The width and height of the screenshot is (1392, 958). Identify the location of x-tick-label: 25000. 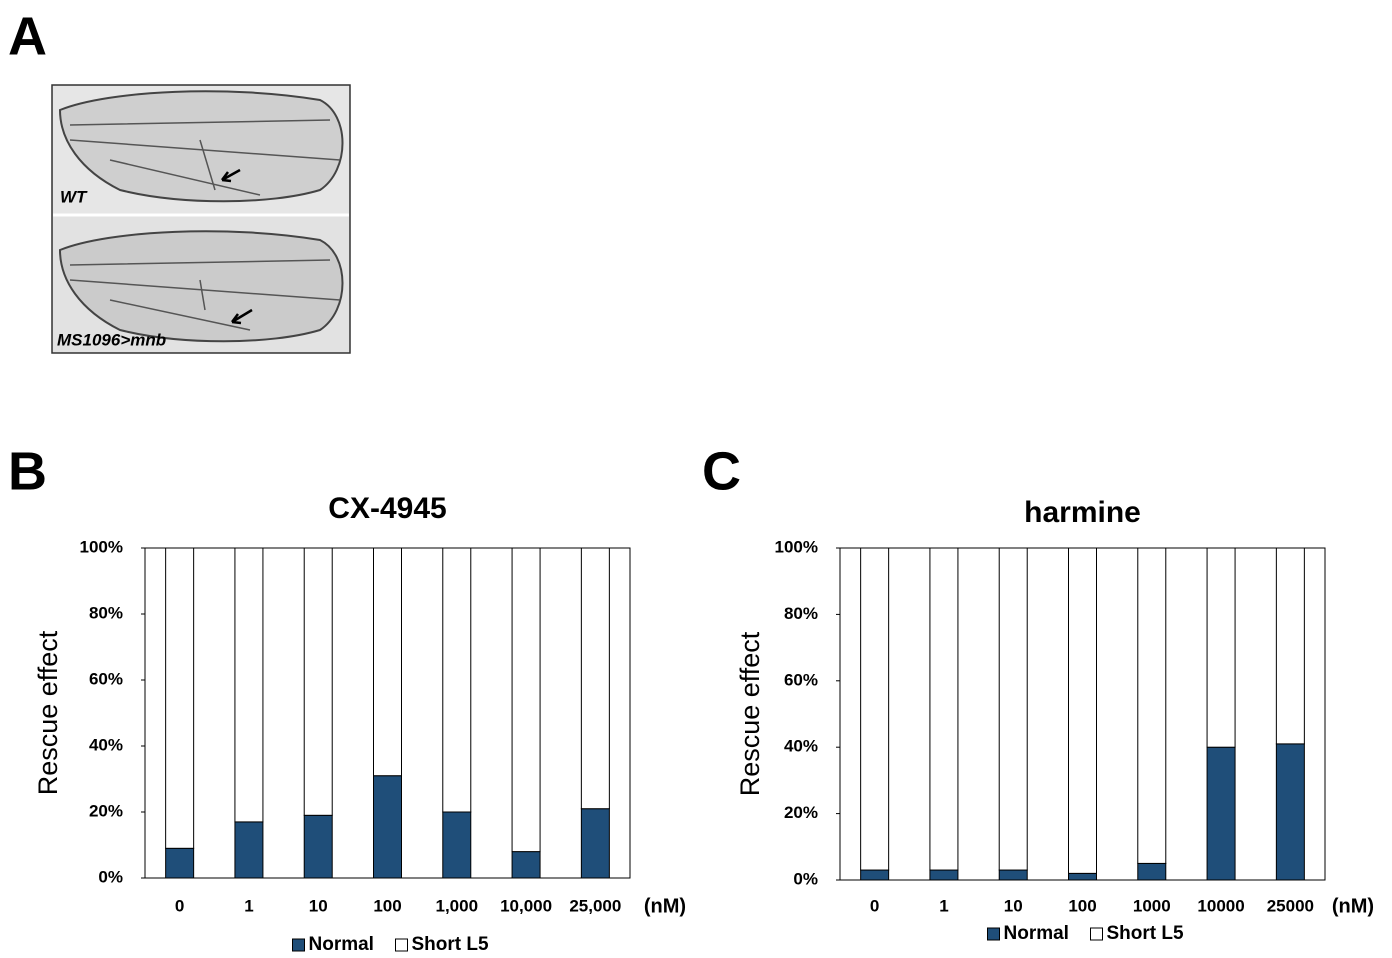
(1290, 905).